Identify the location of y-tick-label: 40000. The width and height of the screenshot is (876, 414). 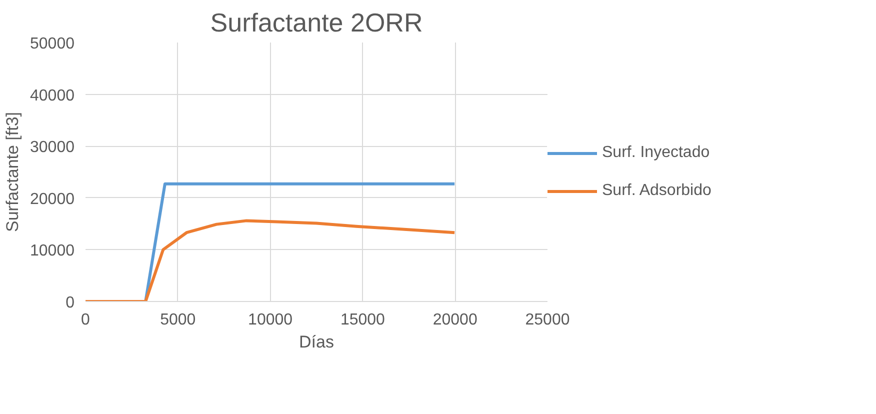
(52, 95).